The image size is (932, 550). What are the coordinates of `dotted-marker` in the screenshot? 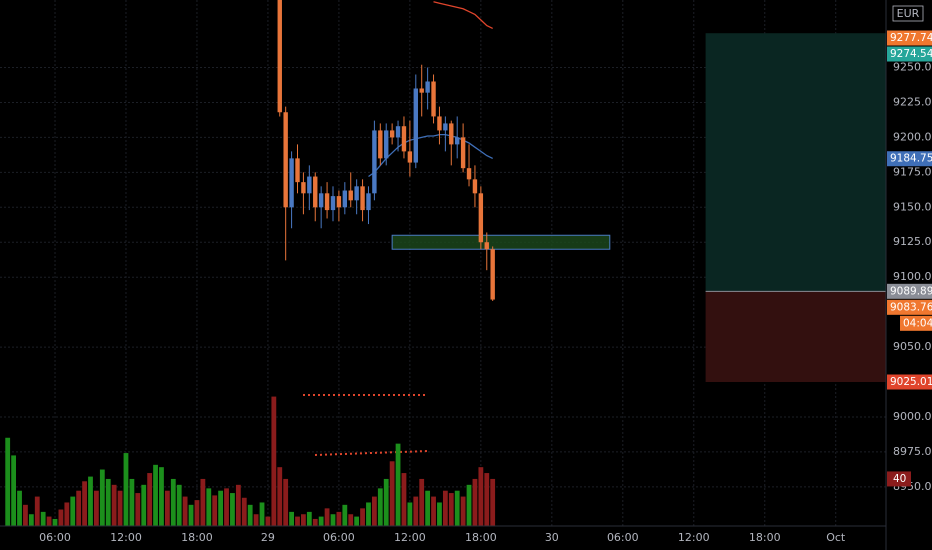 It's located at (371, 453).